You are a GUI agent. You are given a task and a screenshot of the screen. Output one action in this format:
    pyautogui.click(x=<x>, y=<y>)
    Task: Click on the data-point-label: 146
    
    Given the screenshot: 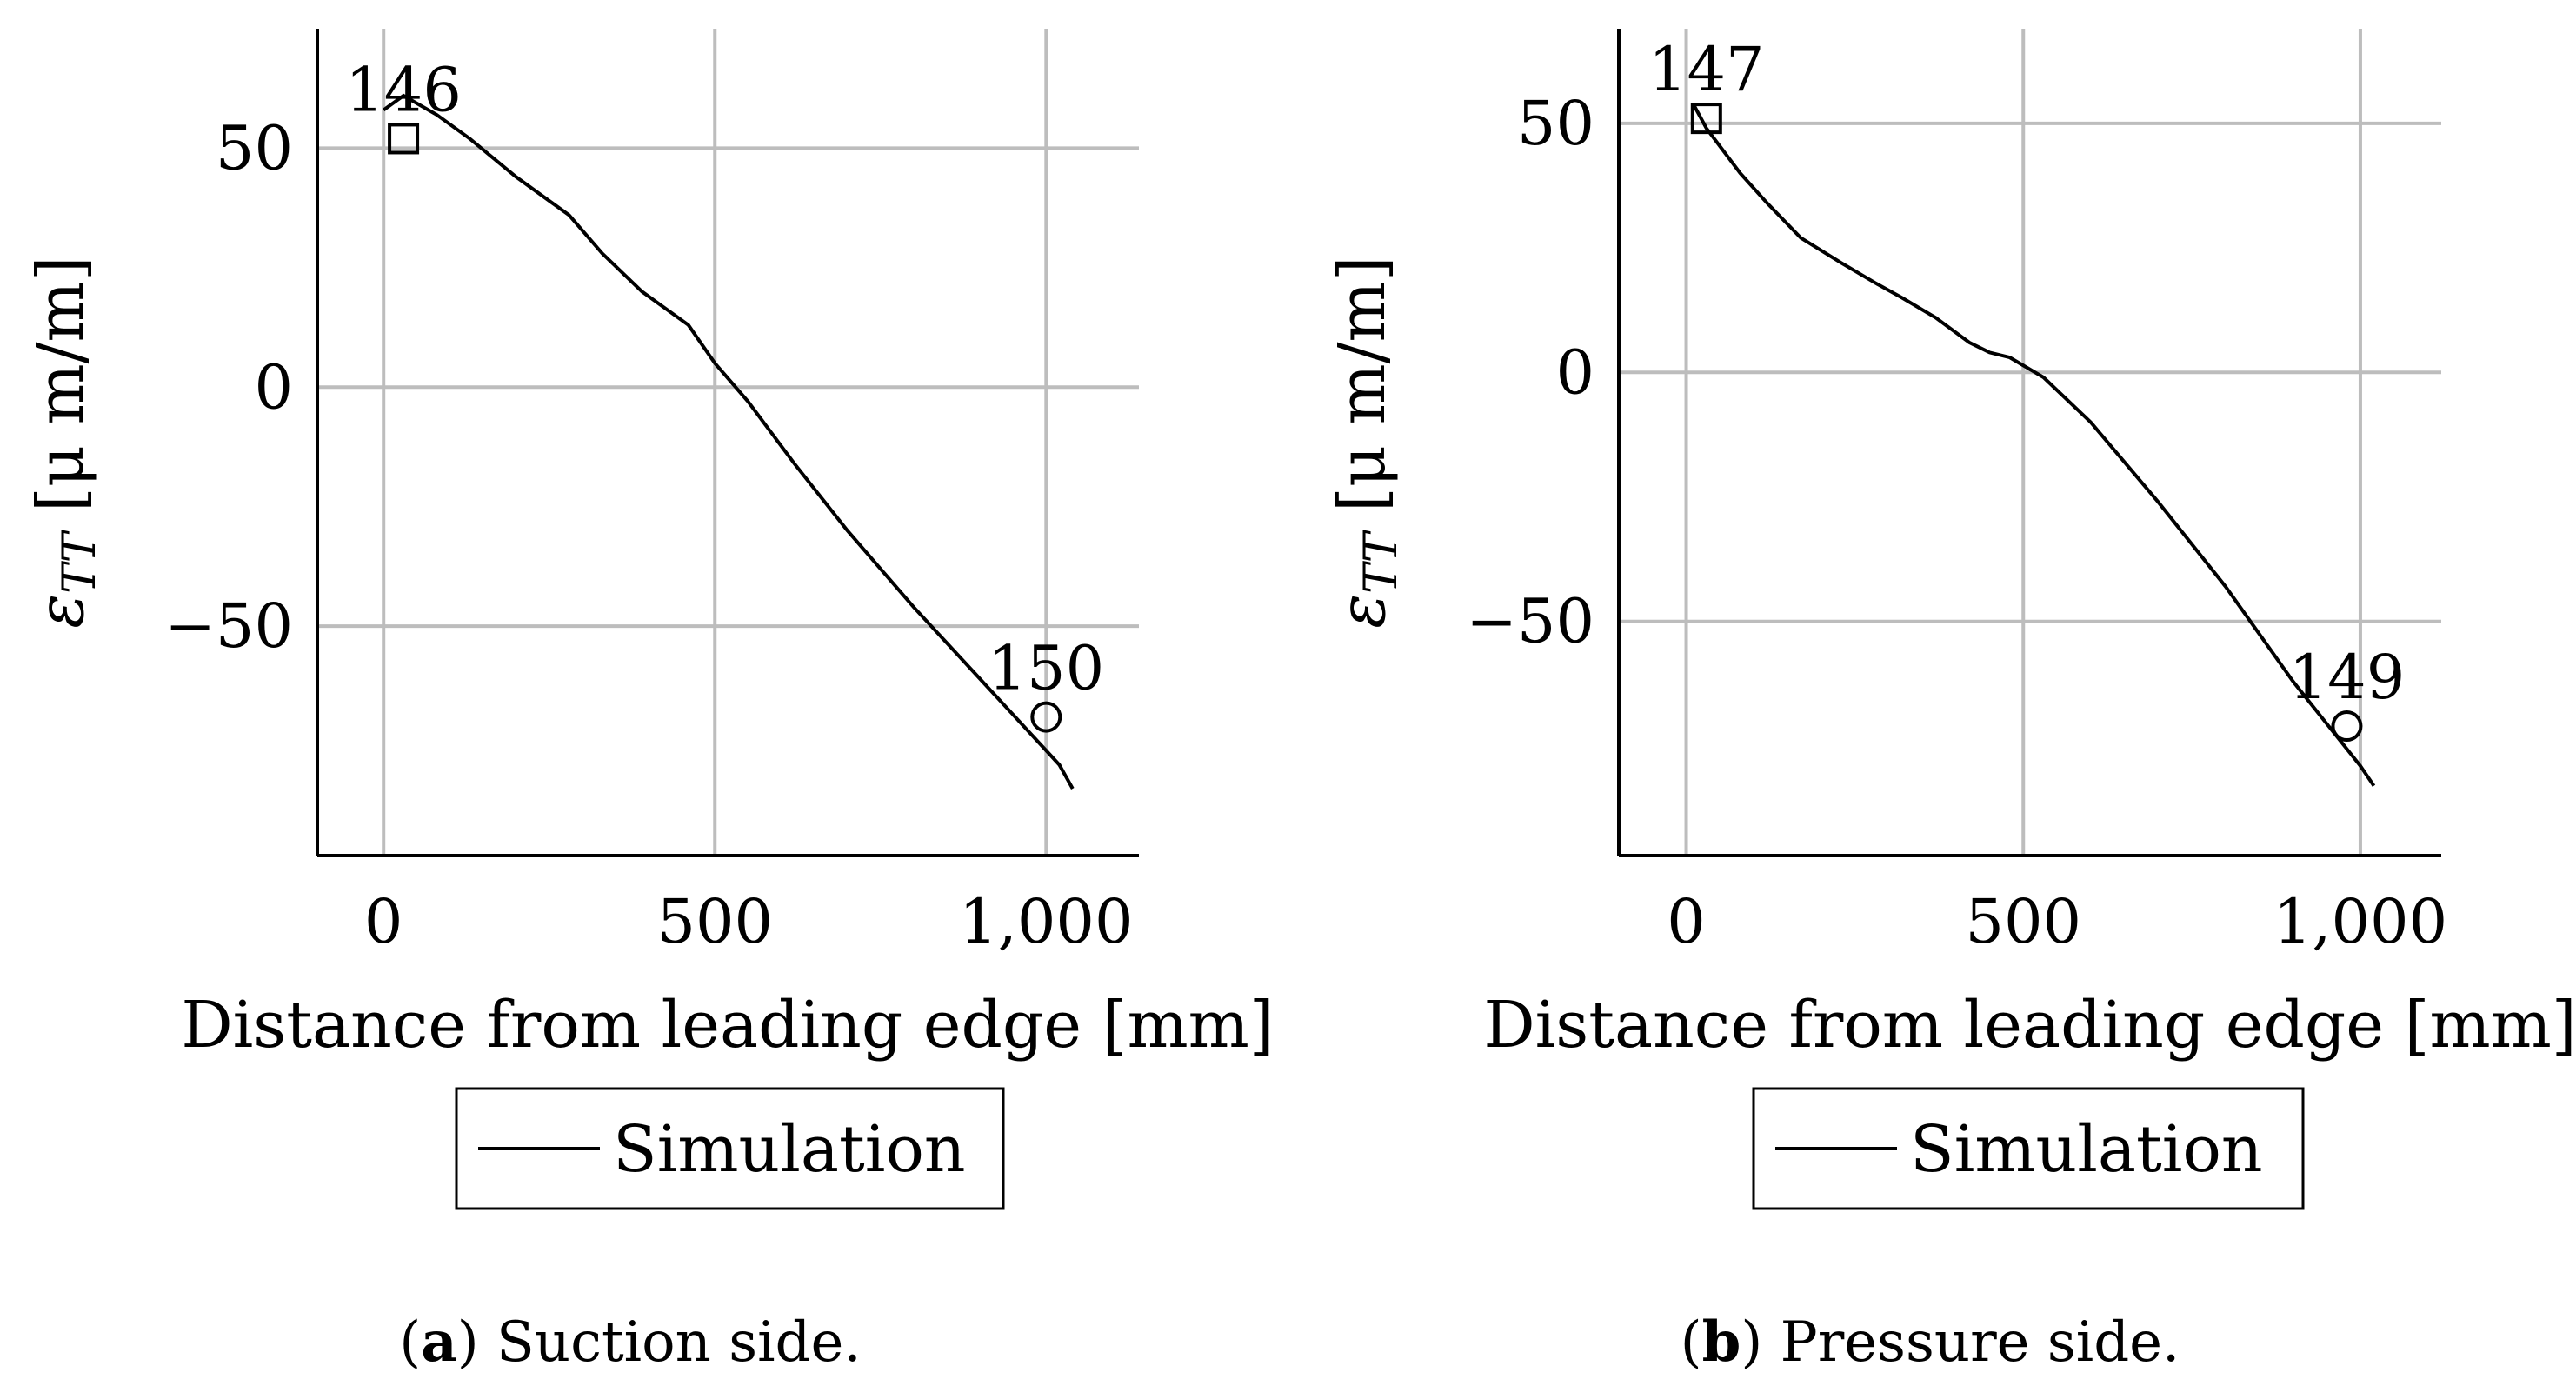 What is the action you would take?
    pyautogui.click(x=403, y=89)
    